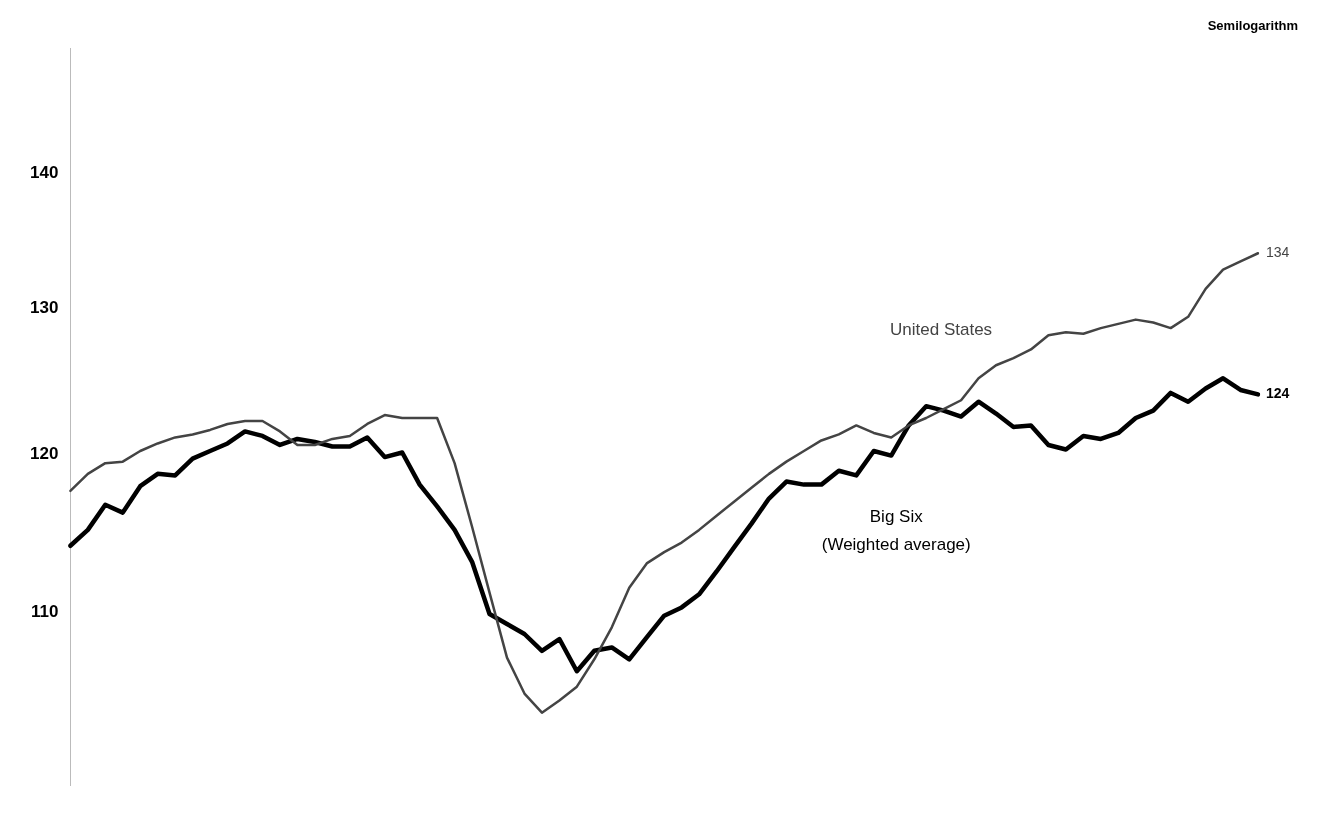 This screenshot has height=823, width=1319. What do you see at coordinates (1278, 252) in the screenshot?
I see `data-label: 134` at bounding box center [1278, 252].